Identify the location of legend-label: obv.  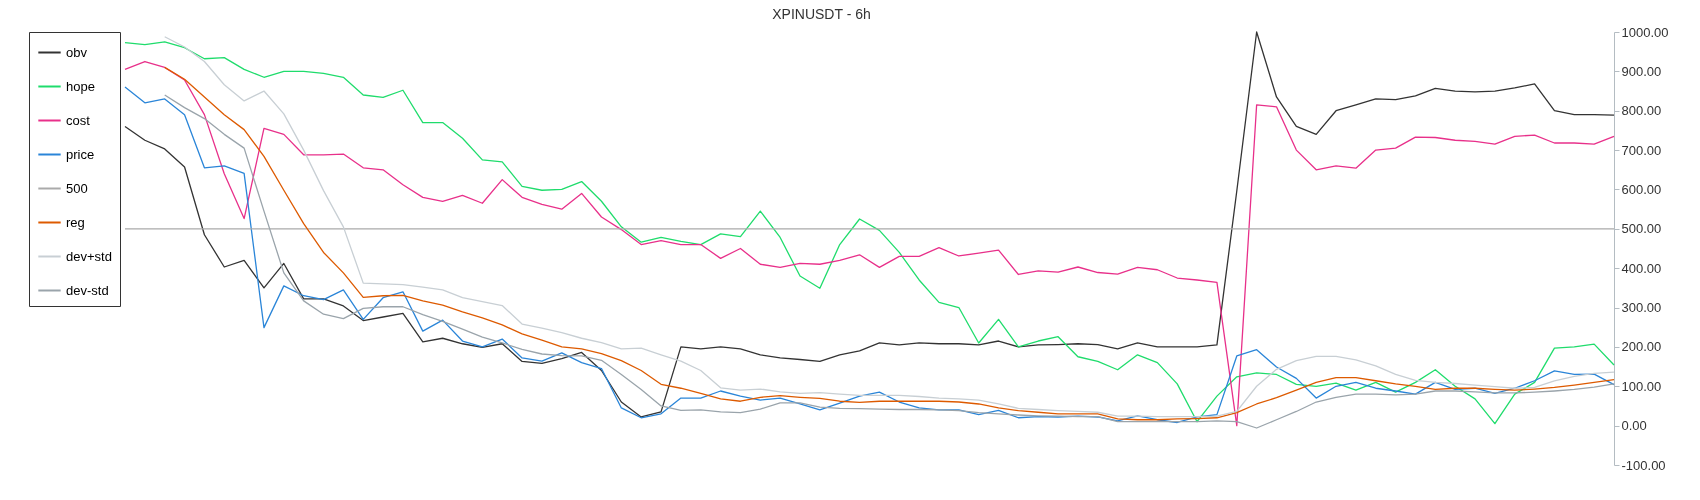
(77, 52).